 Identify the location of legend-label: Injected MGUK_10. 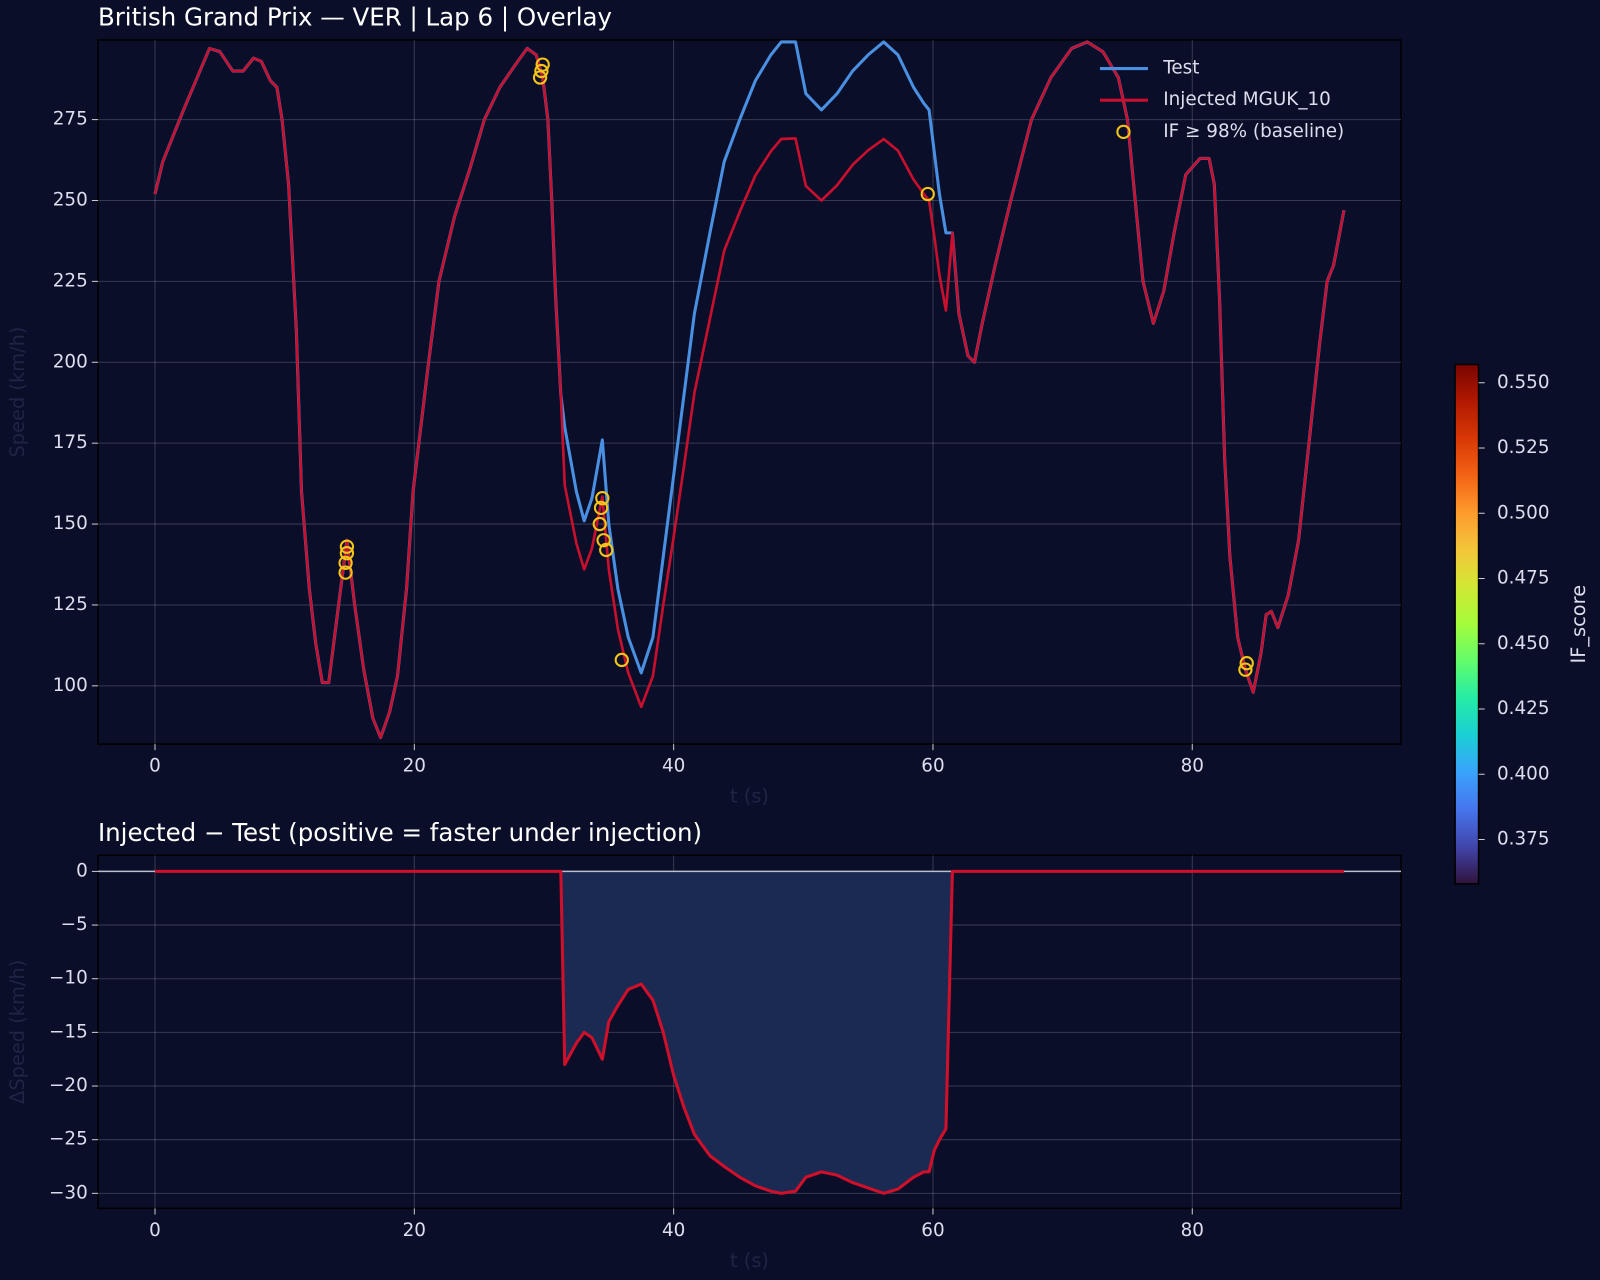
(1247, 99).